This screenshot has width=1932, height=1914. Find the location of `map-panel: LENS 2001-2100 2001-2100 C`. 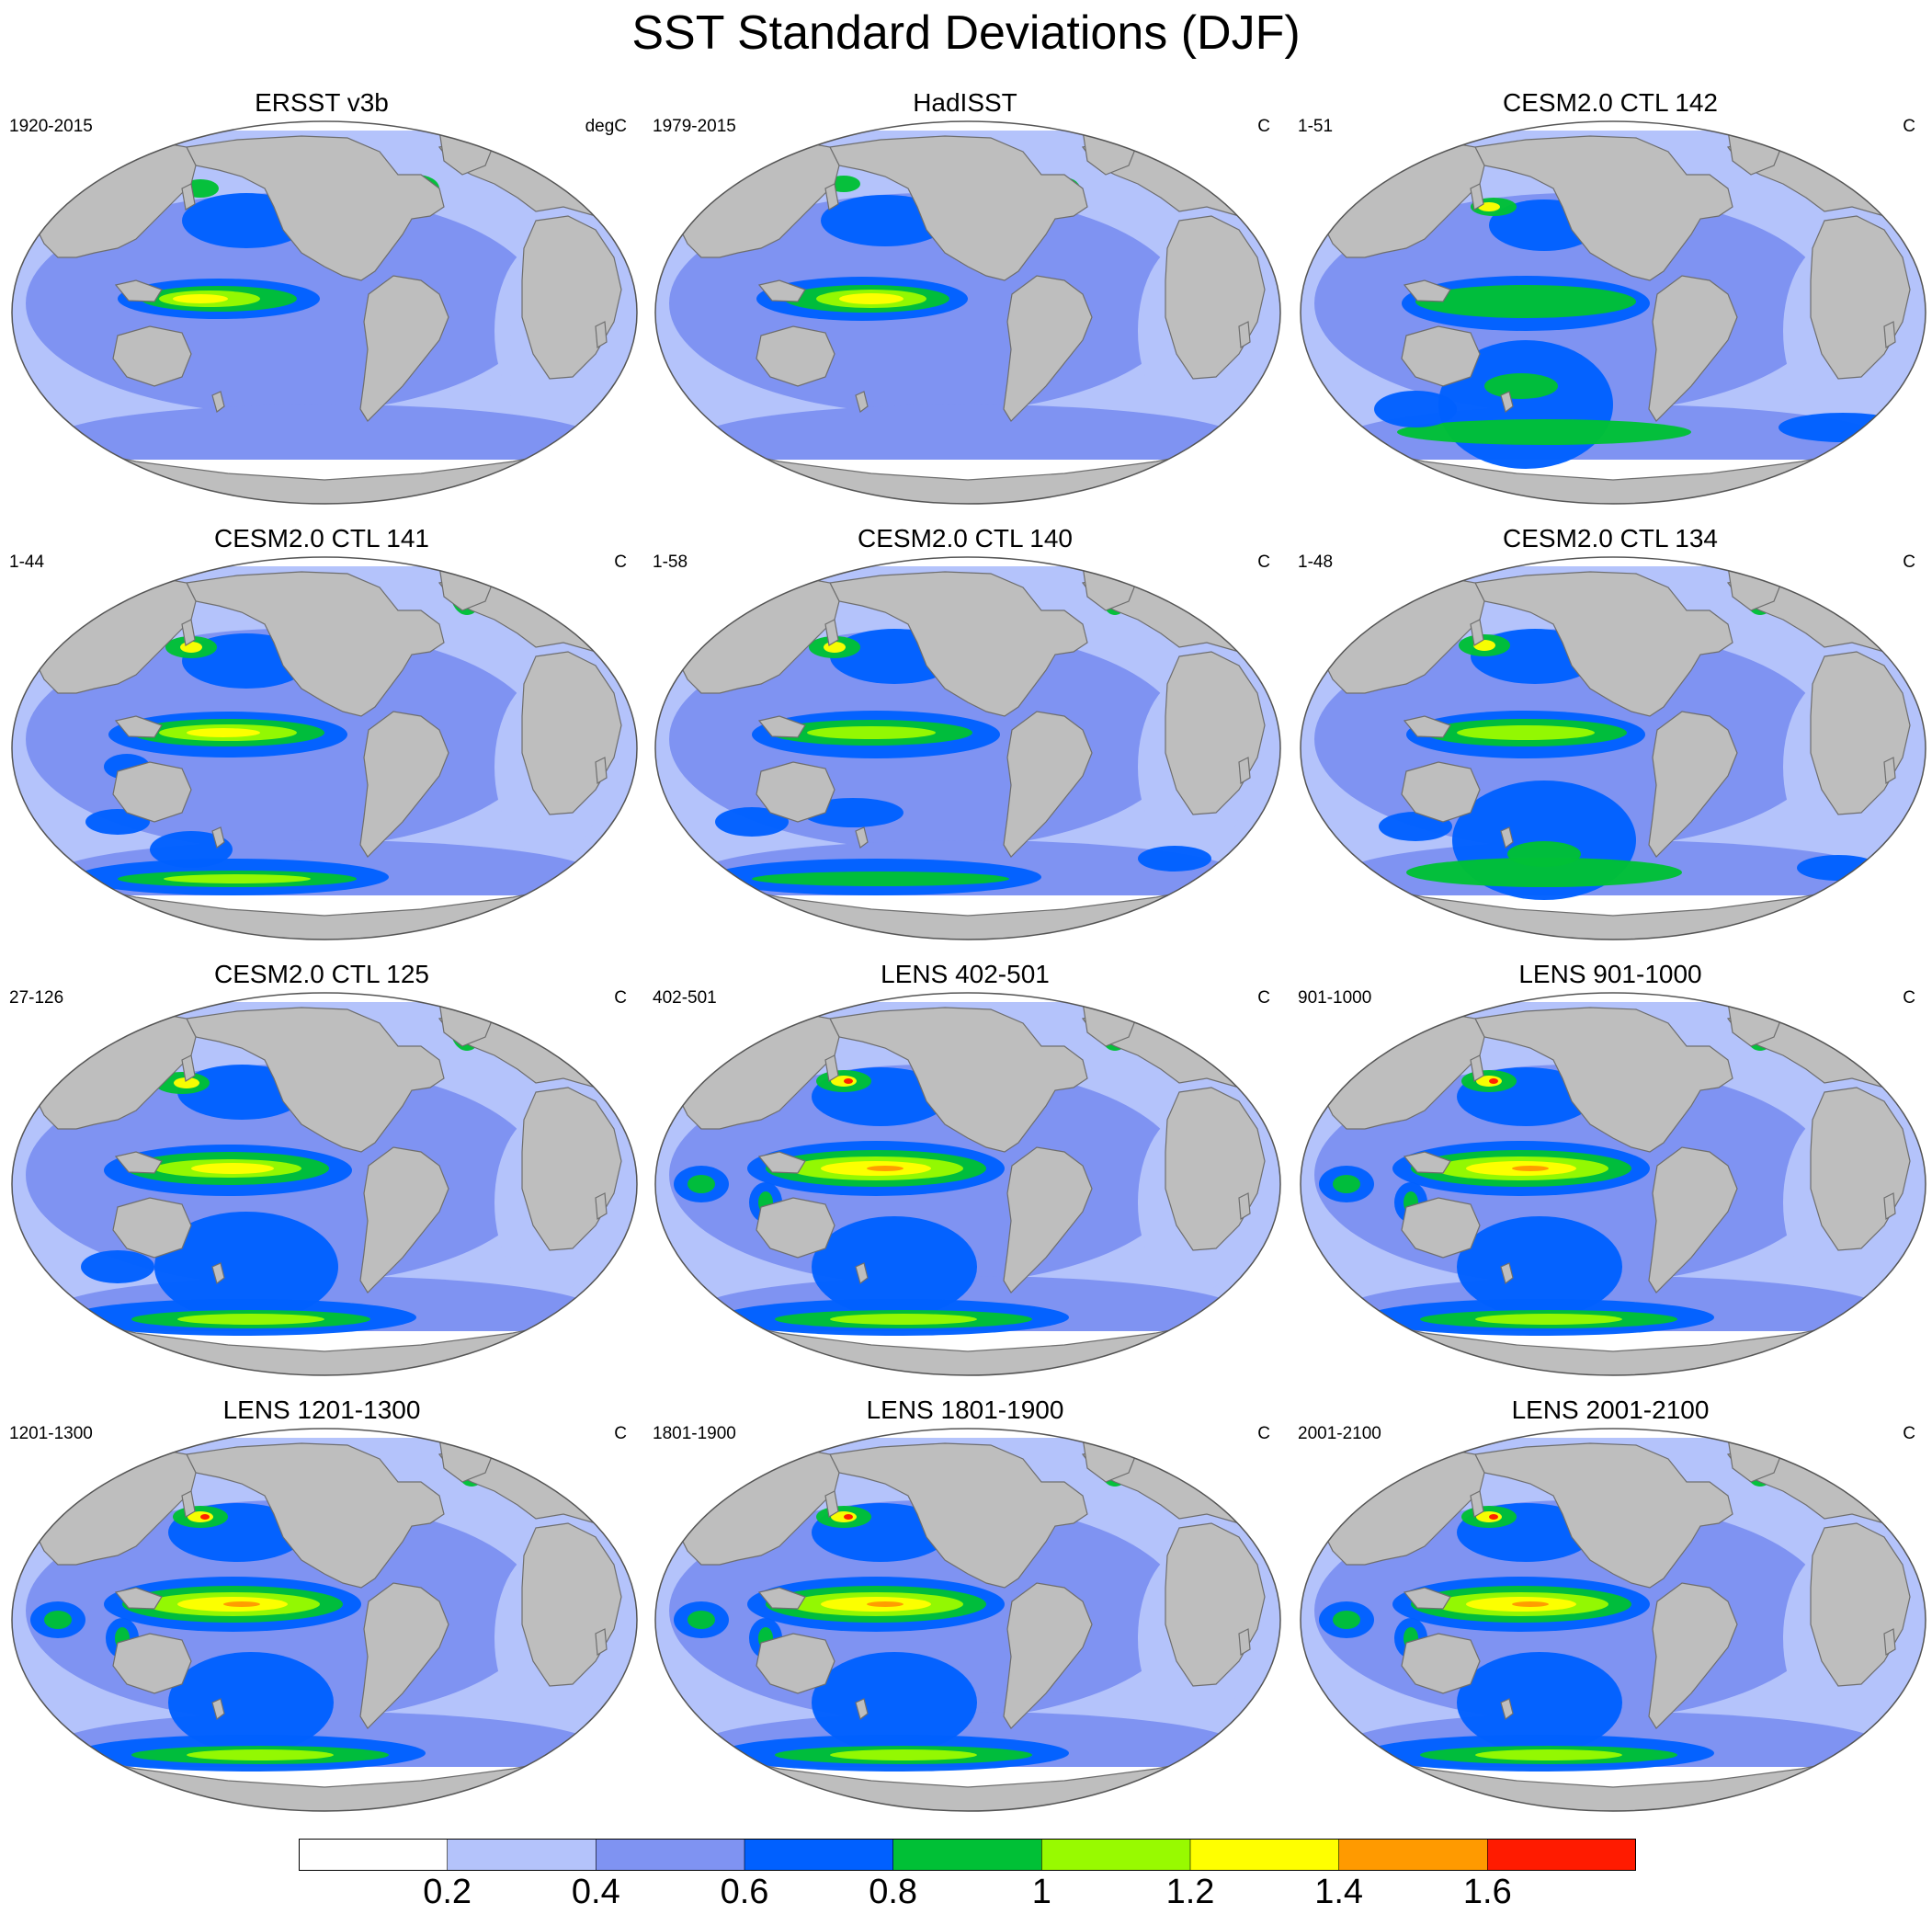

map-panel: LENS 2001-2100 2001-2100 C is located at coordinates (1611, 1608).